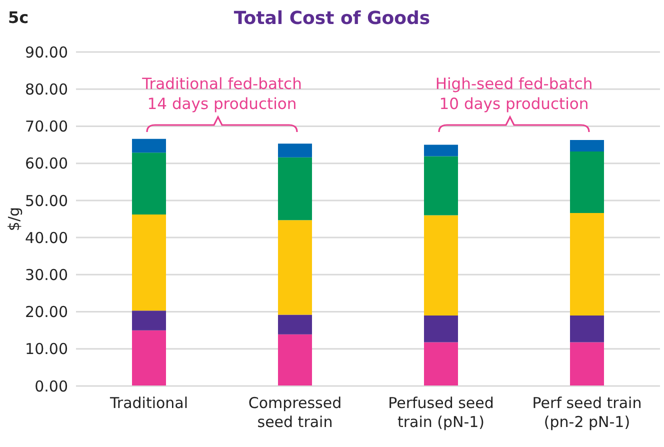 The width and height of the screenshot is (664, 447). I want to click on x-tick-label: Traditional, so click(148, 403).